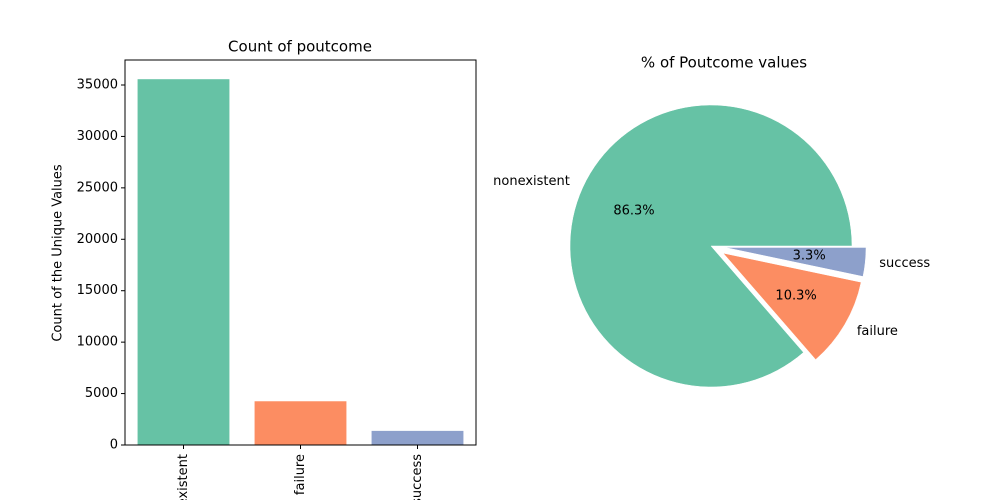  What do you see at coordinates (58, 253) in the screenshot?
I see `y-axis-label: Count of the Unique Values` at bounding box center [58, 253].